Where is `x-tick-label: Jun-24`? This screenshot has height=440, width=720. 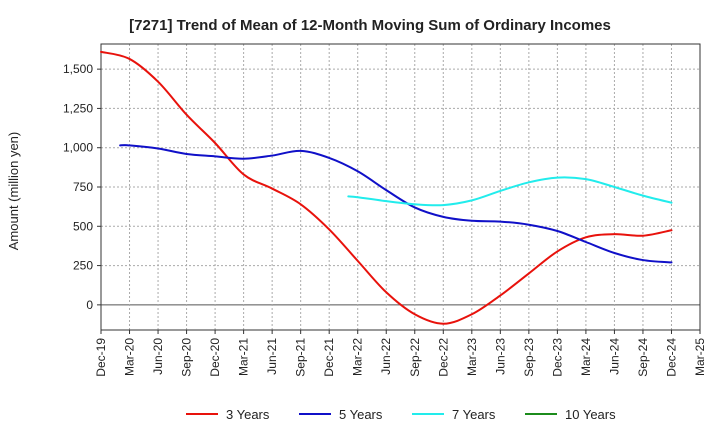 x-tick-label: Jun-24 is located at coordinates (614, 356).